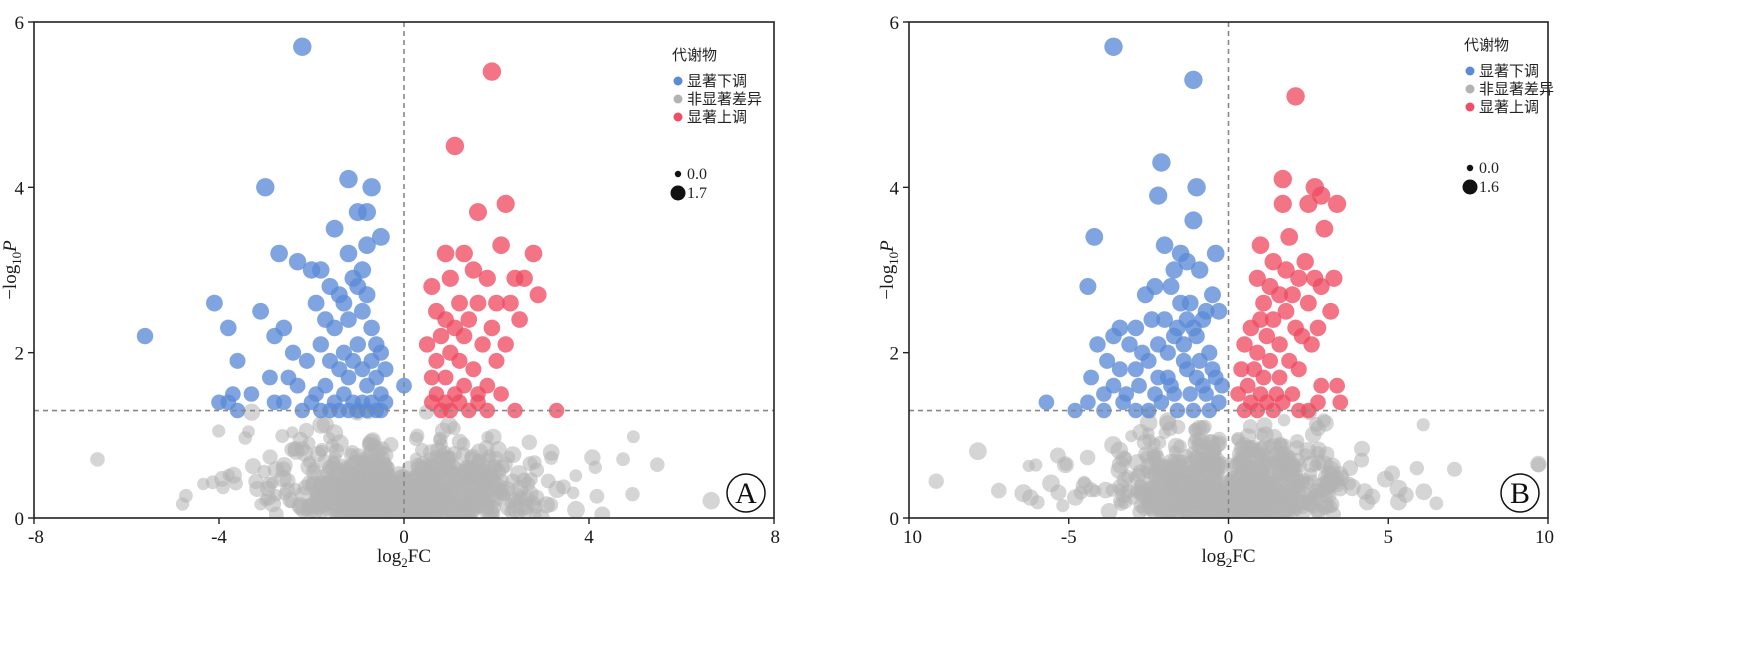  What do you see at coordinates (746, 493) in the screenshot?
I see `panel-label: A` at bounding box center [746, 493].